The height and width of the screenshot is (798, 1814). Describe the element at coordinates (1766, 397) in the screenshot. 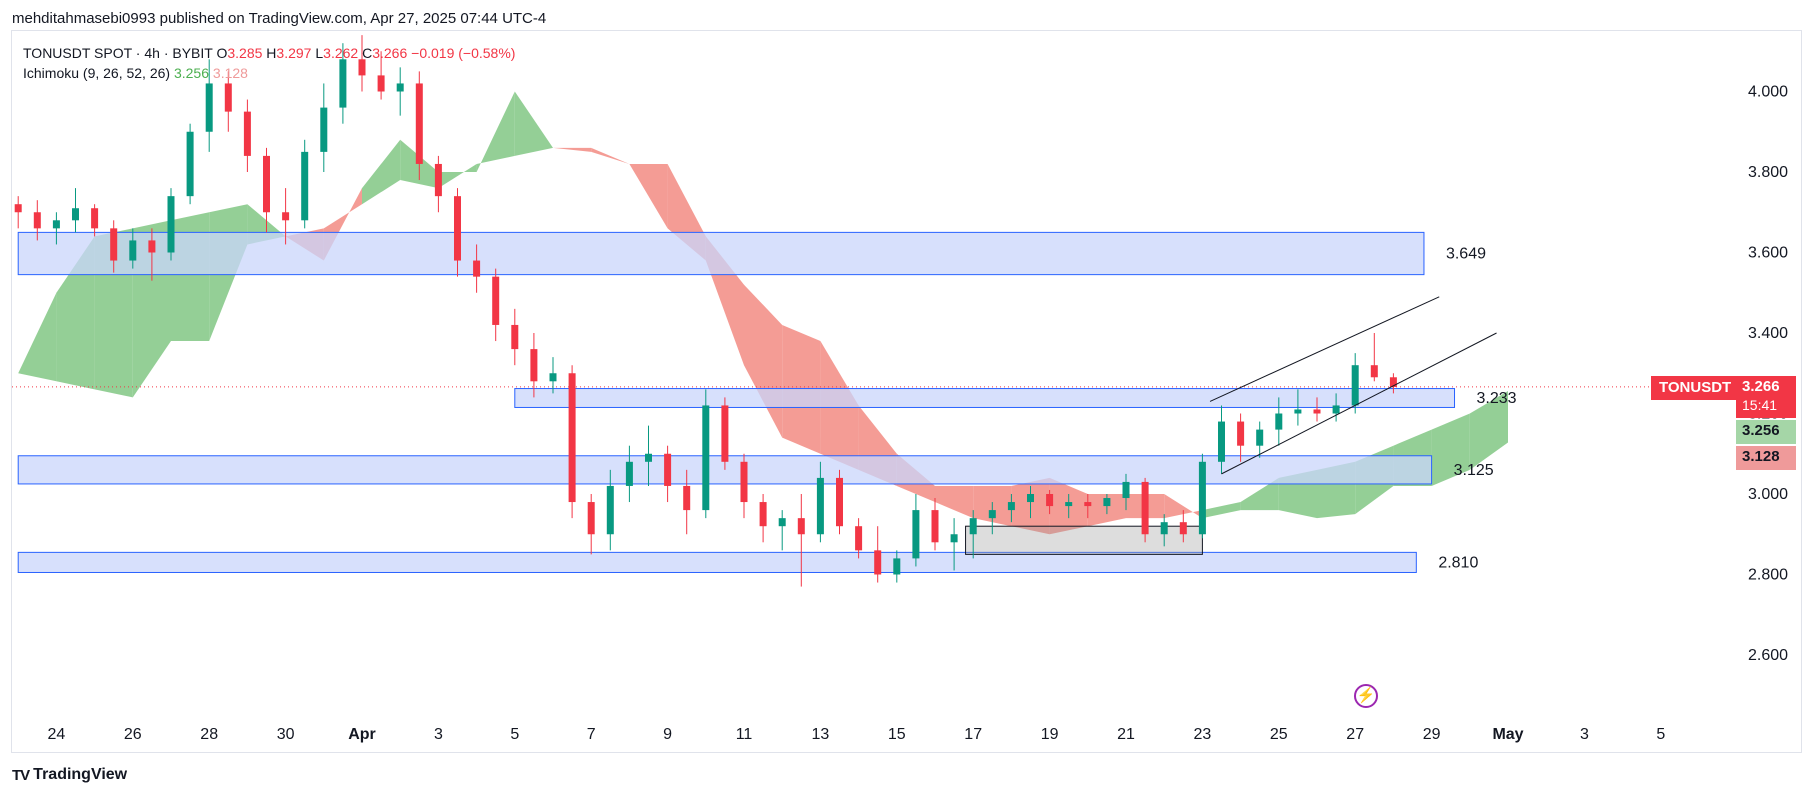

I see `last-price-tag: 3.266 15:41` at that location.